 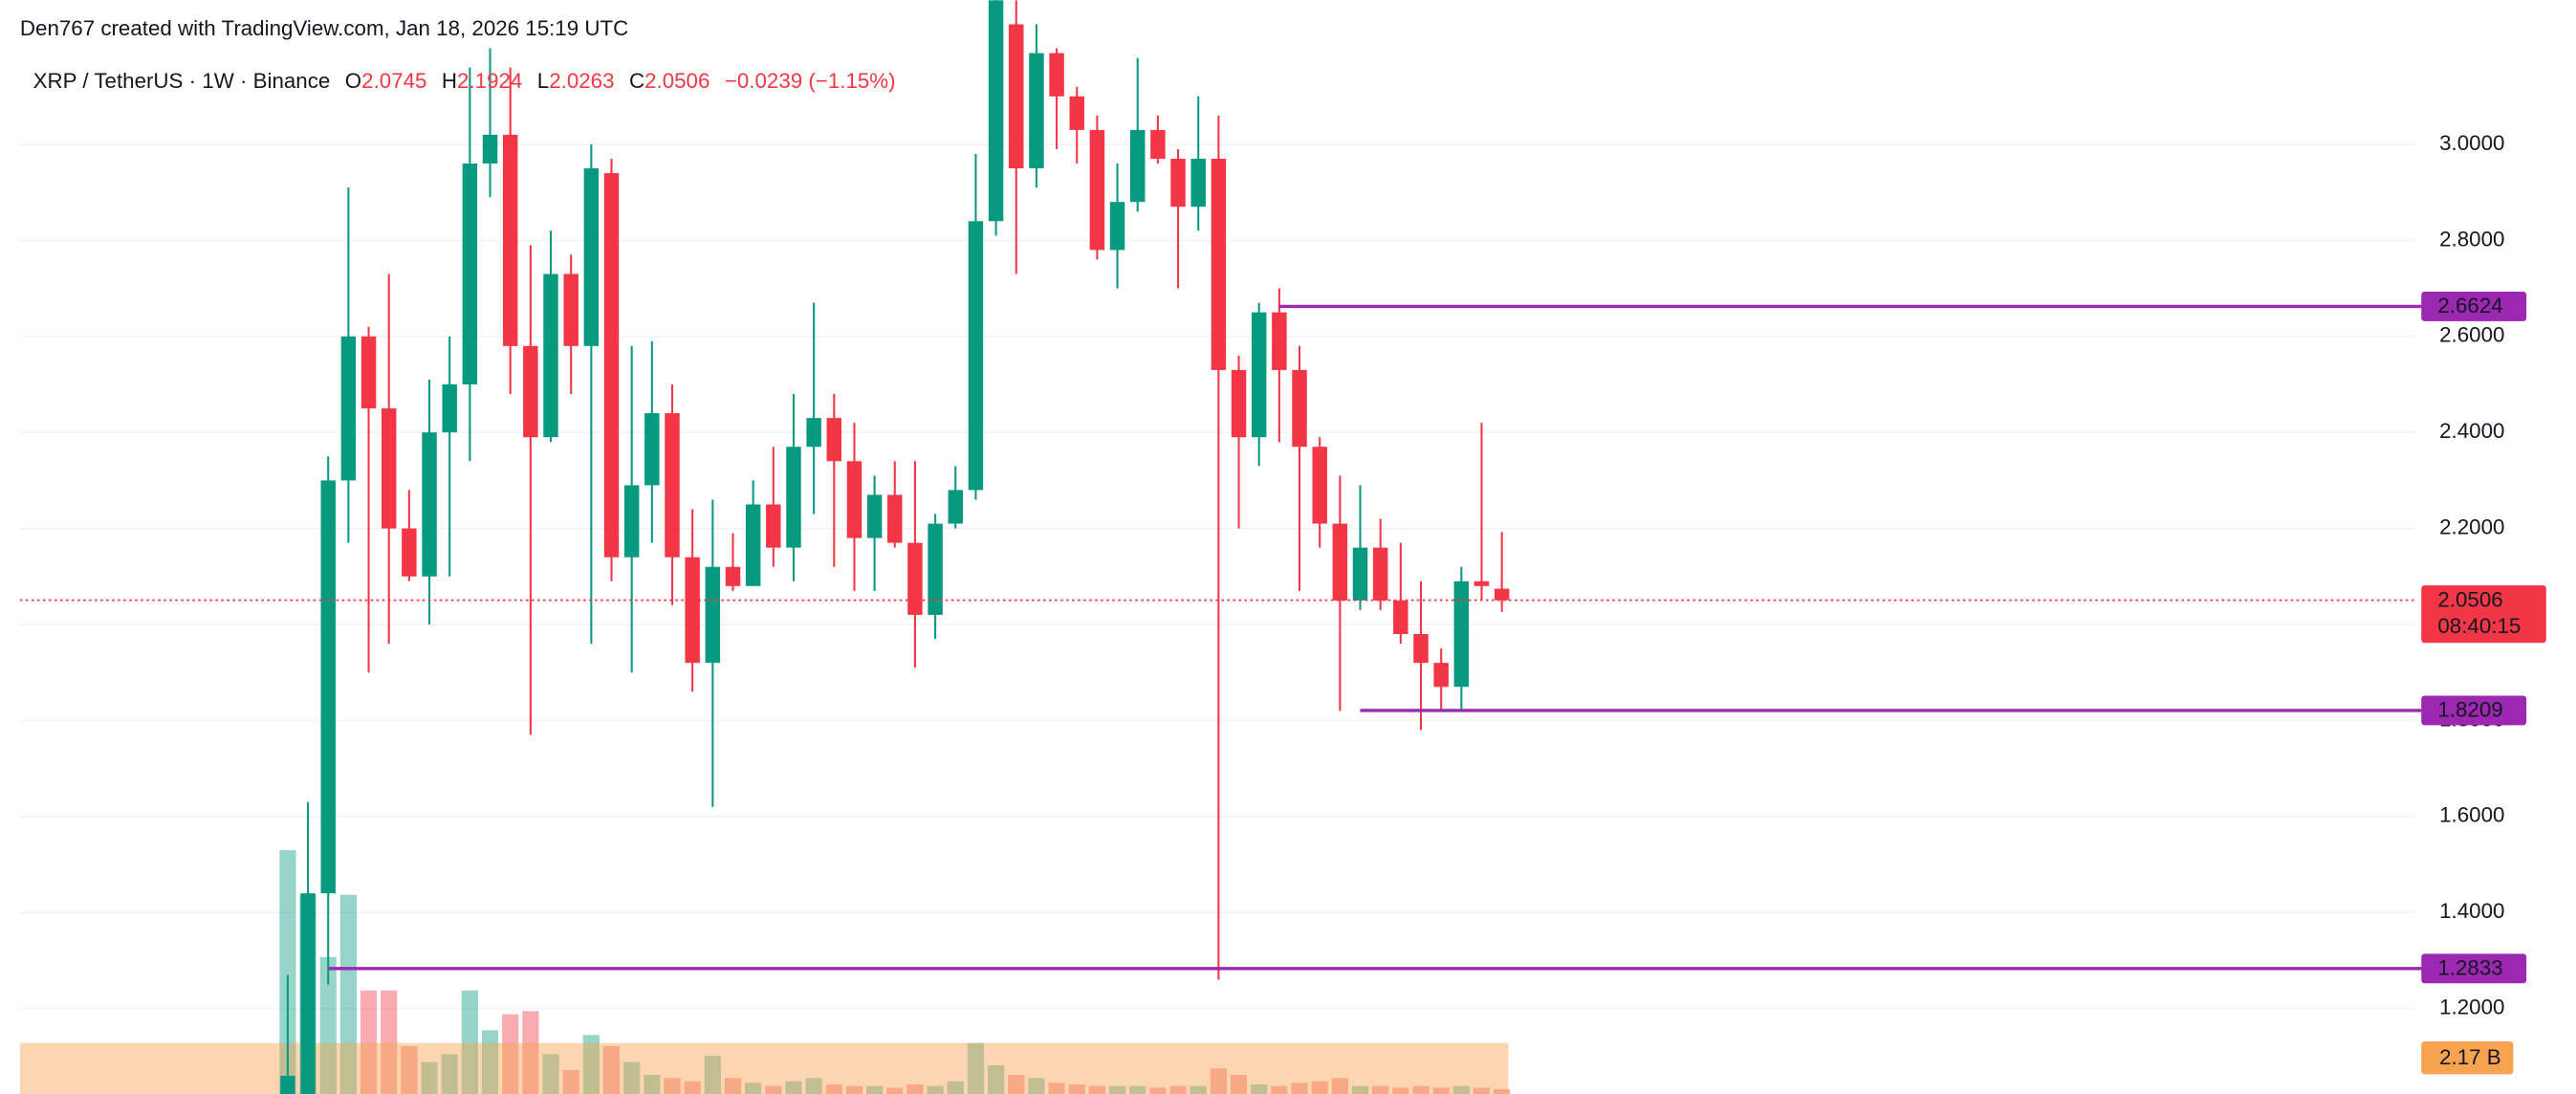 I want to click on legend-change: −0.0239 (−1.15%), so click(x=810, y=81).